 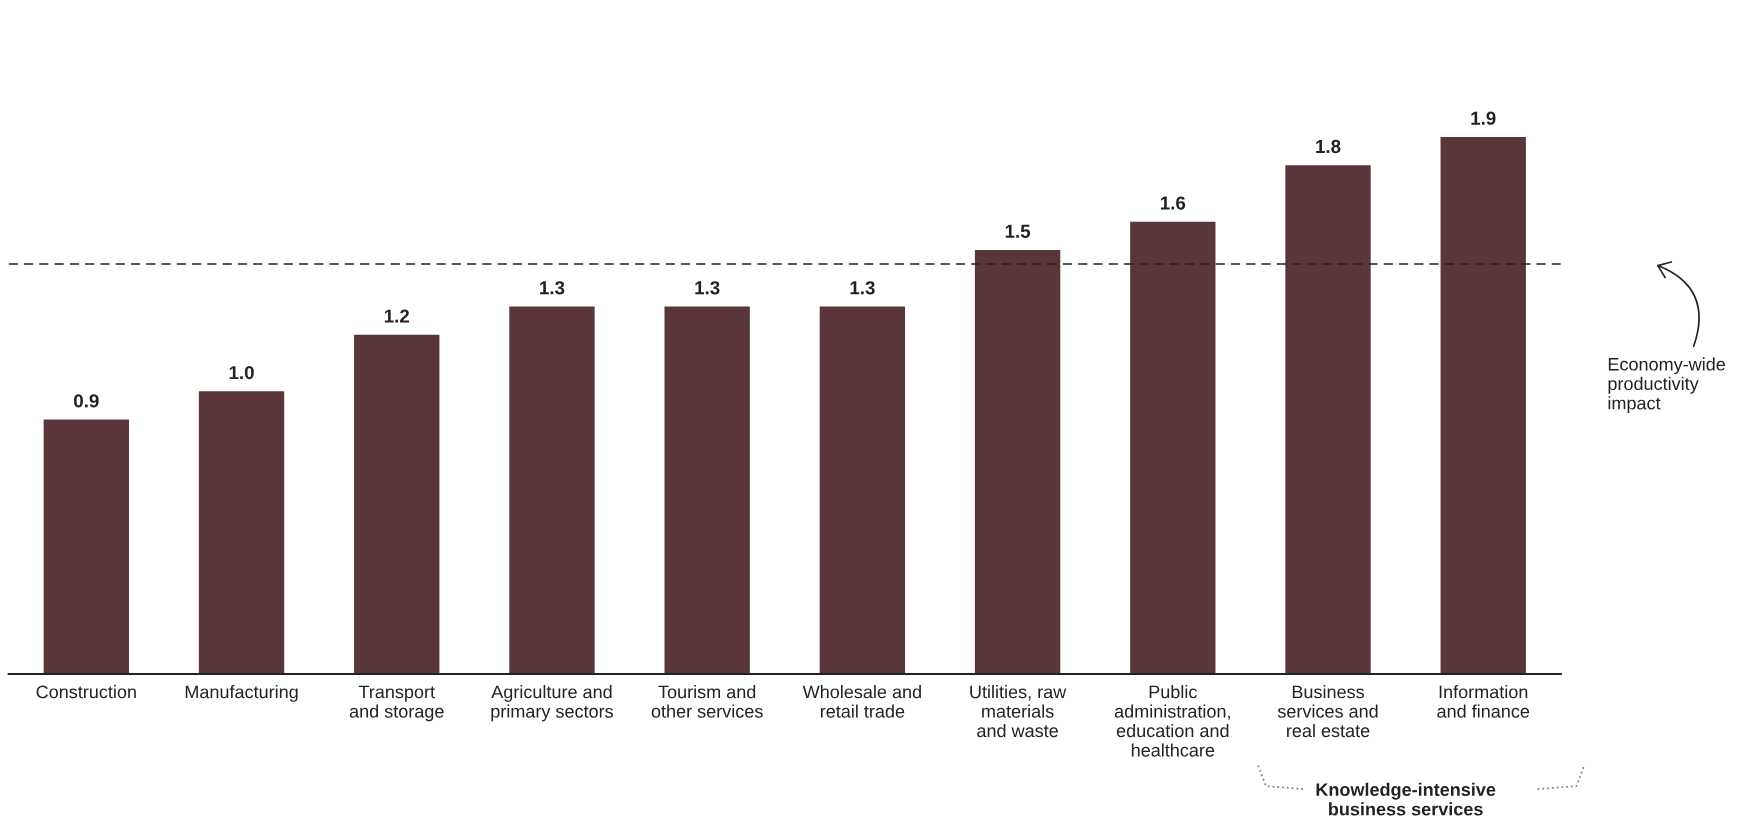 I want to click on x-tick-label: Manufacturing, so click(x=241, y=693).